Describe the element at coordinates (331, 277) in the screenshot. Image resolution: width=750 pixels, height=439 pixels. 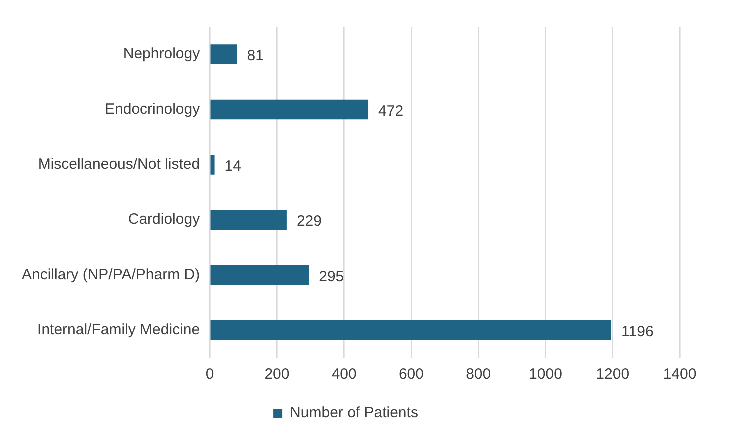
I see `data-label: 295` at that location.